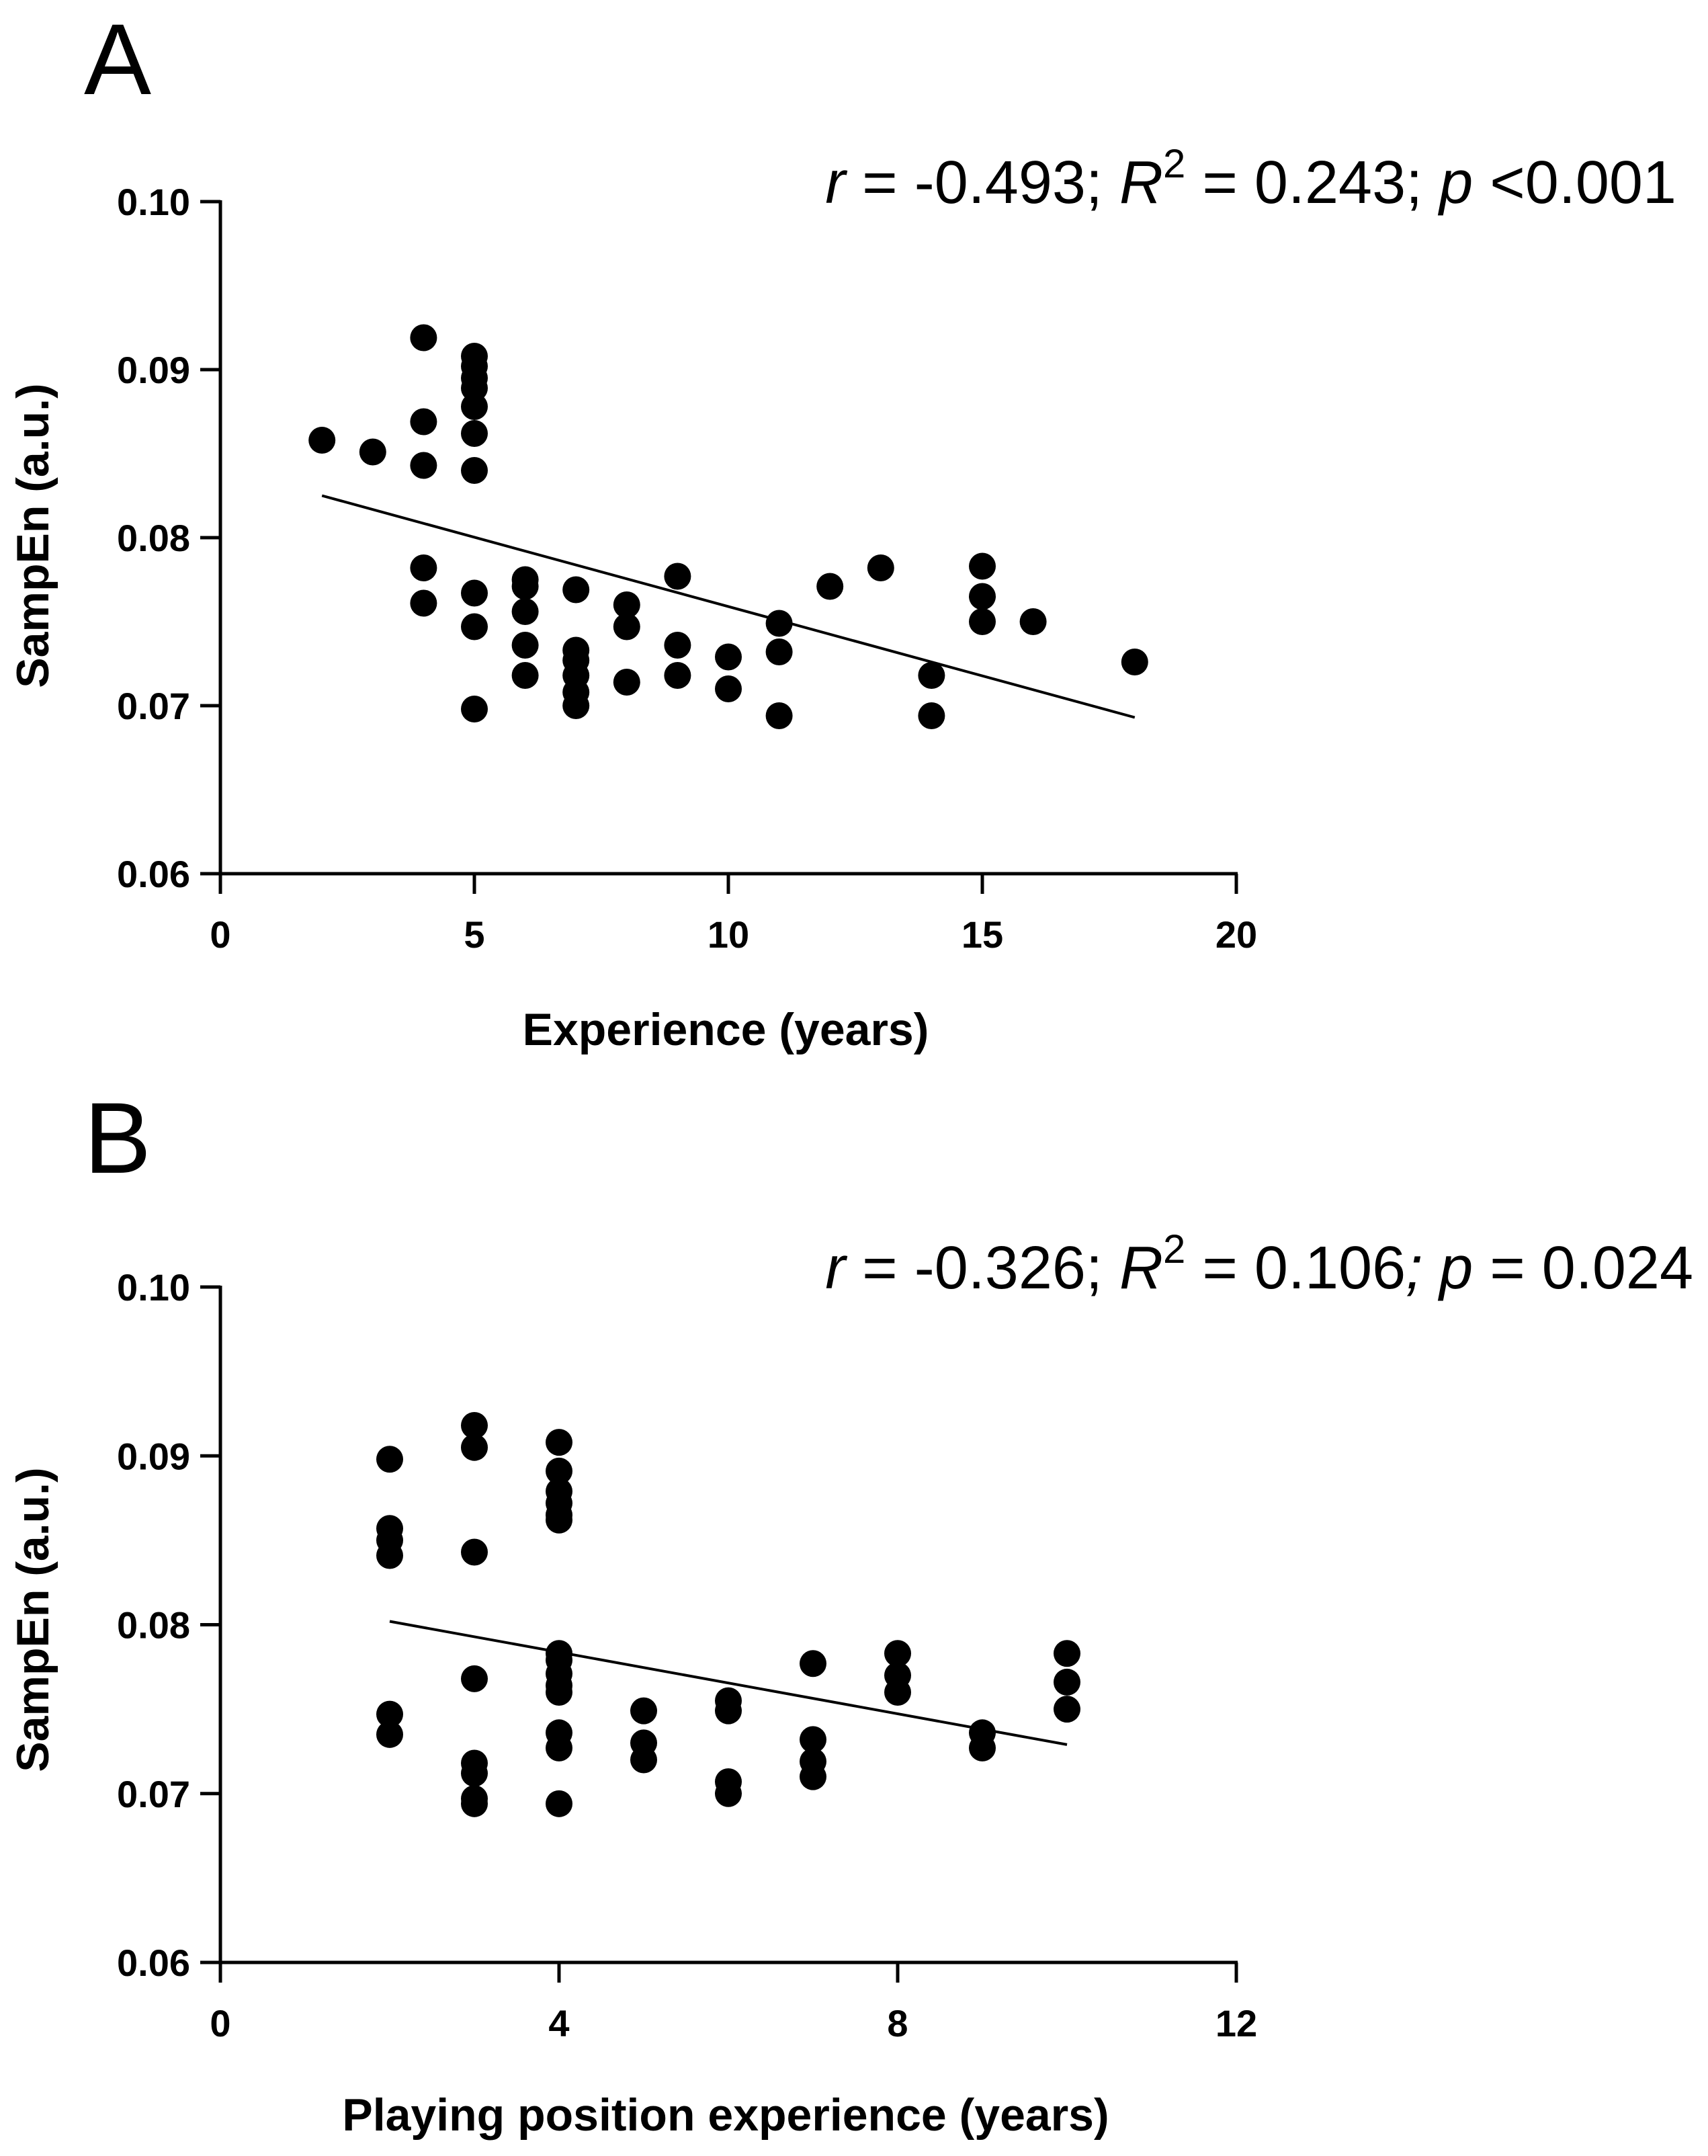 This screenshot has height=2156, width=1708. What do you see at coordinates (153, 202) in the screenshot?
I see `panel-a-y-tick-label: 0.10` at bounding box center [153, 202].